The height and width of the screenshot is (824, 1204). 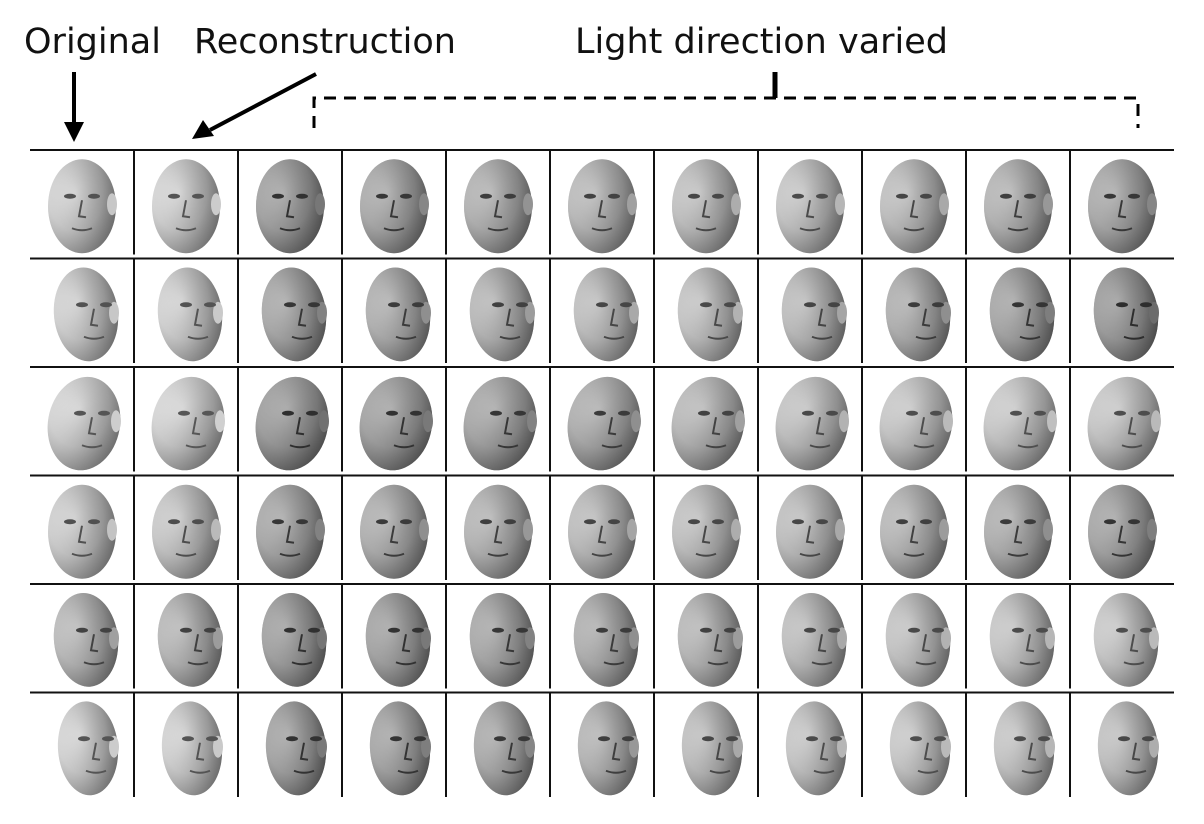 What do you see at coordinates (726, 100) in the screenshot?
I see `light-varied-bracket` at bounding box center [726, 100].